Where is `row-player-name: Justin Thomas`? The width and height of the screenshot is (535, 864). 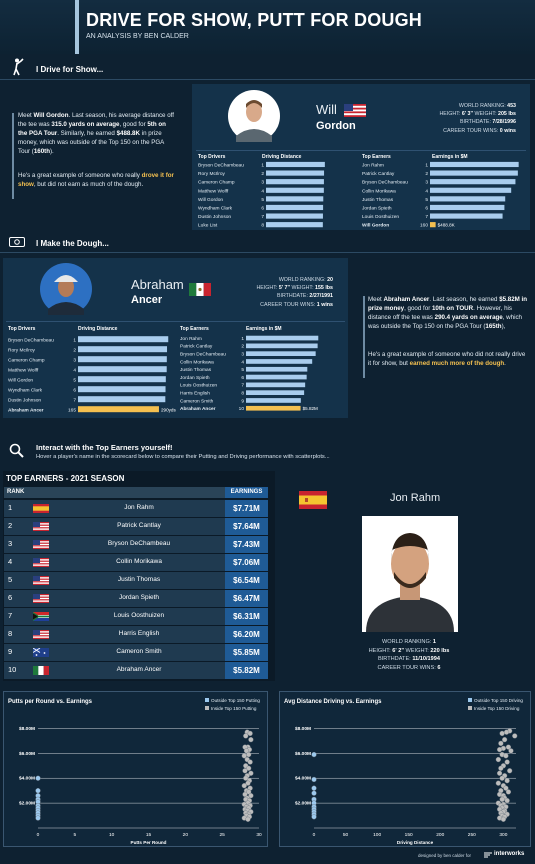
row-player-name: Justin Thomas is located at coordinates (139, 579).